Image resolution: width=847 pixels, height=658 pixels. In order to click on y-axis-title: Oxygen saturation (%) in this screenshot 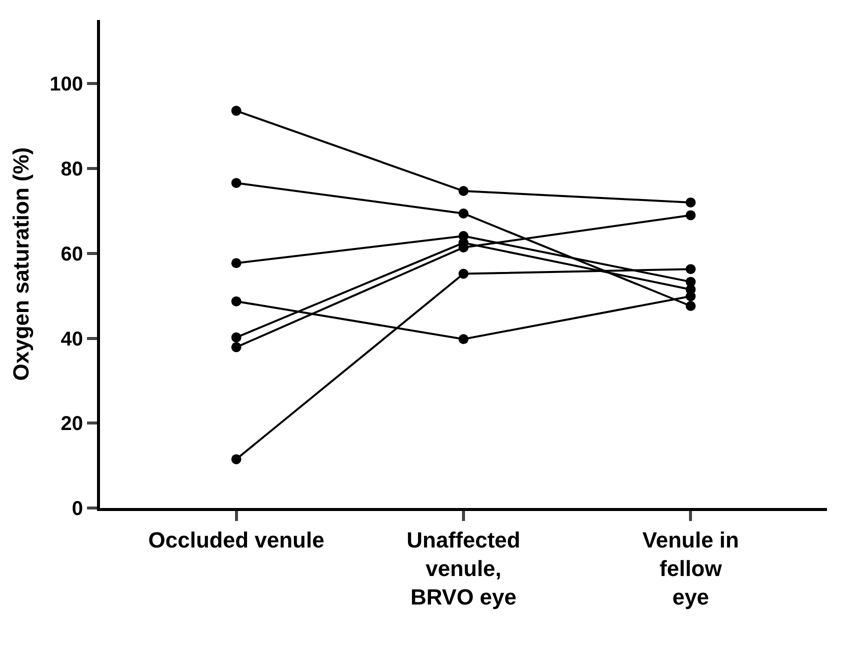, I will do `click(21, 264)`.